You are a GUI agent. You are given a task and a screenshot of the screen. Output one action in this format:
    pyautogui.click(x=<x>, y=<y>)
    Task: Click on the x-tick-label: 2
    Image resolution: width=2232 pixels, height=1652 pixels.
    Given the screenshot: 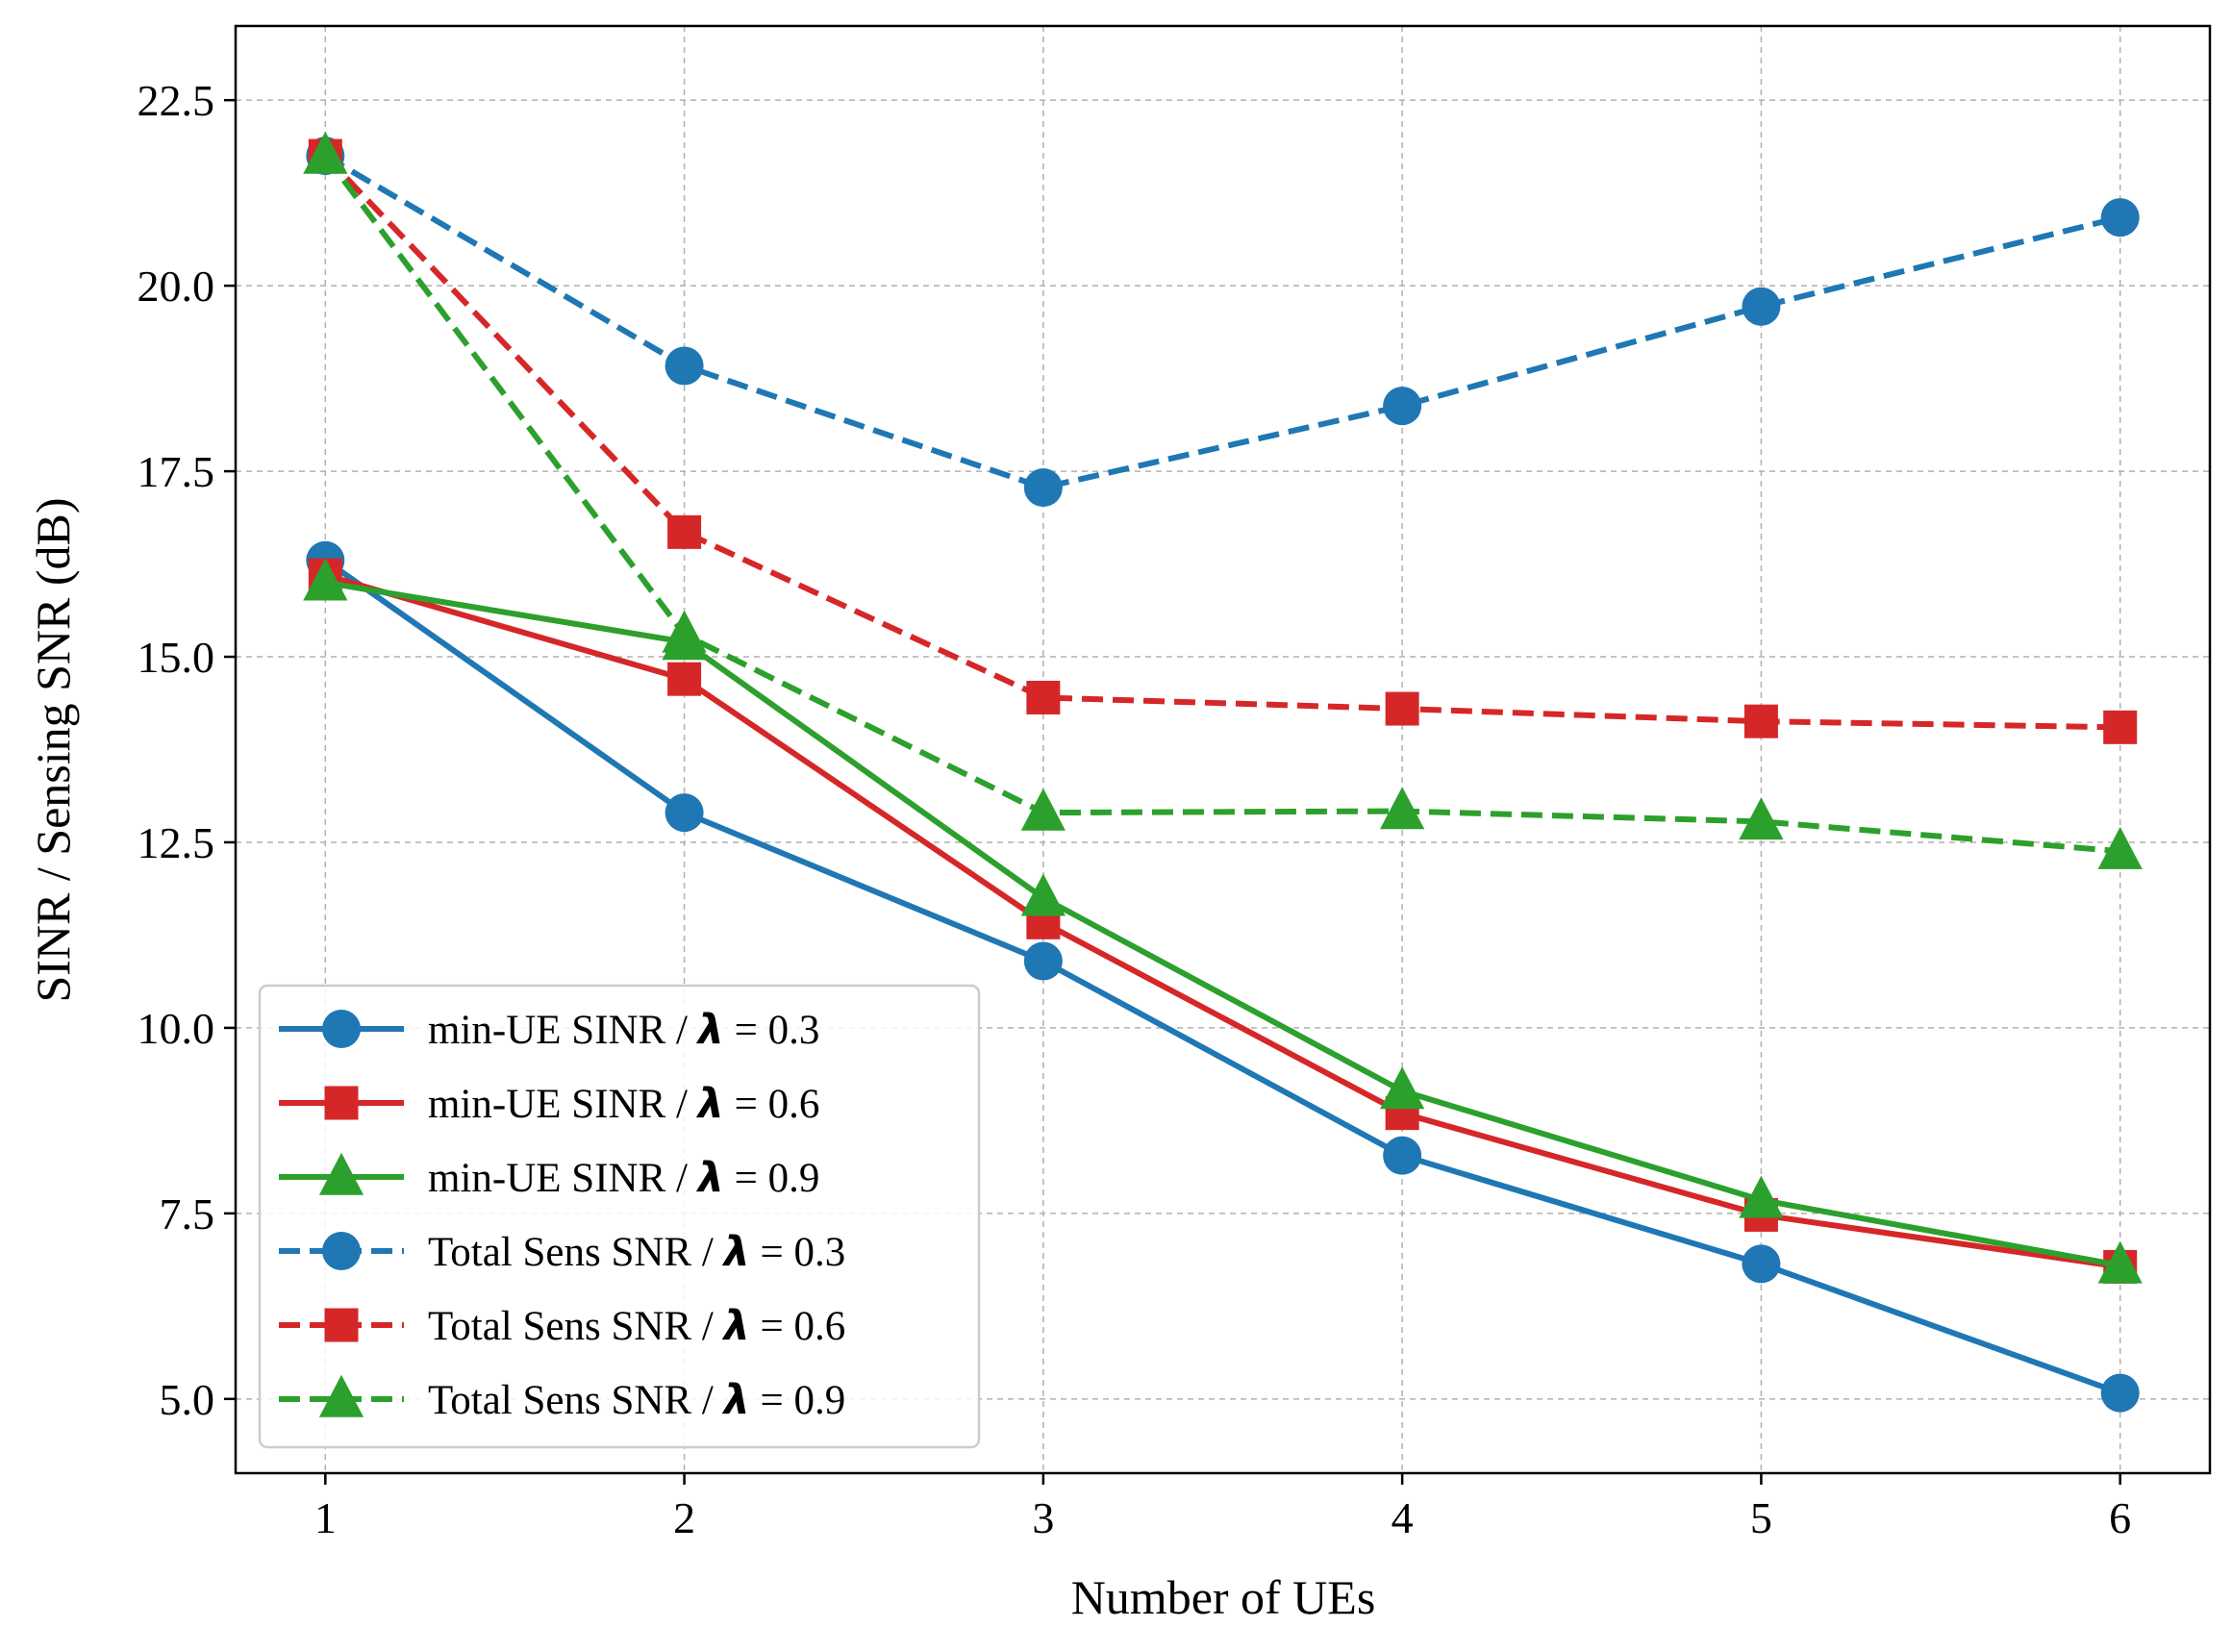 What is the action you would take?
    pyautogui.click(x=684, y=1518)
    